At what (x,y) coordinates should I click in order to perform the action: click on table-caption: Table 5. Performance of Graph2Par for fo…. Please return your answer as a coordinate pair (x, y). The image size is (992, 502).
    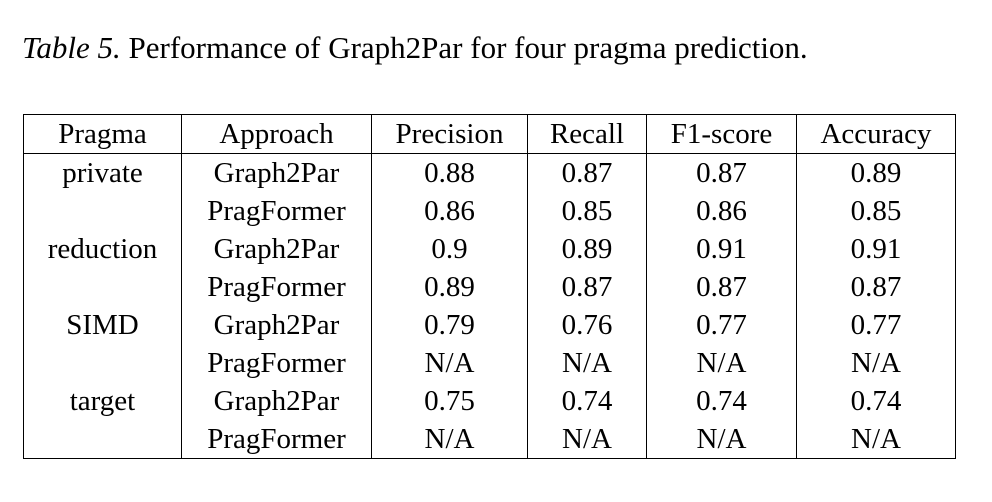
    Looking at the image, I should click on (415, 48).